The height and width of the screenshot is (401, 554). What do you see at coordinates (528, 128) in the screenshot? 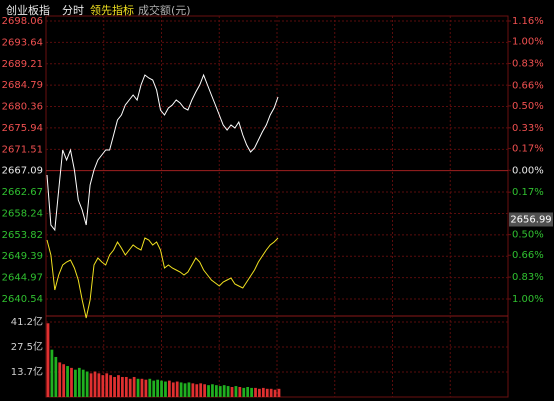
I see `y2-tick-label: 0.33%` at bounding box center [528, 128].